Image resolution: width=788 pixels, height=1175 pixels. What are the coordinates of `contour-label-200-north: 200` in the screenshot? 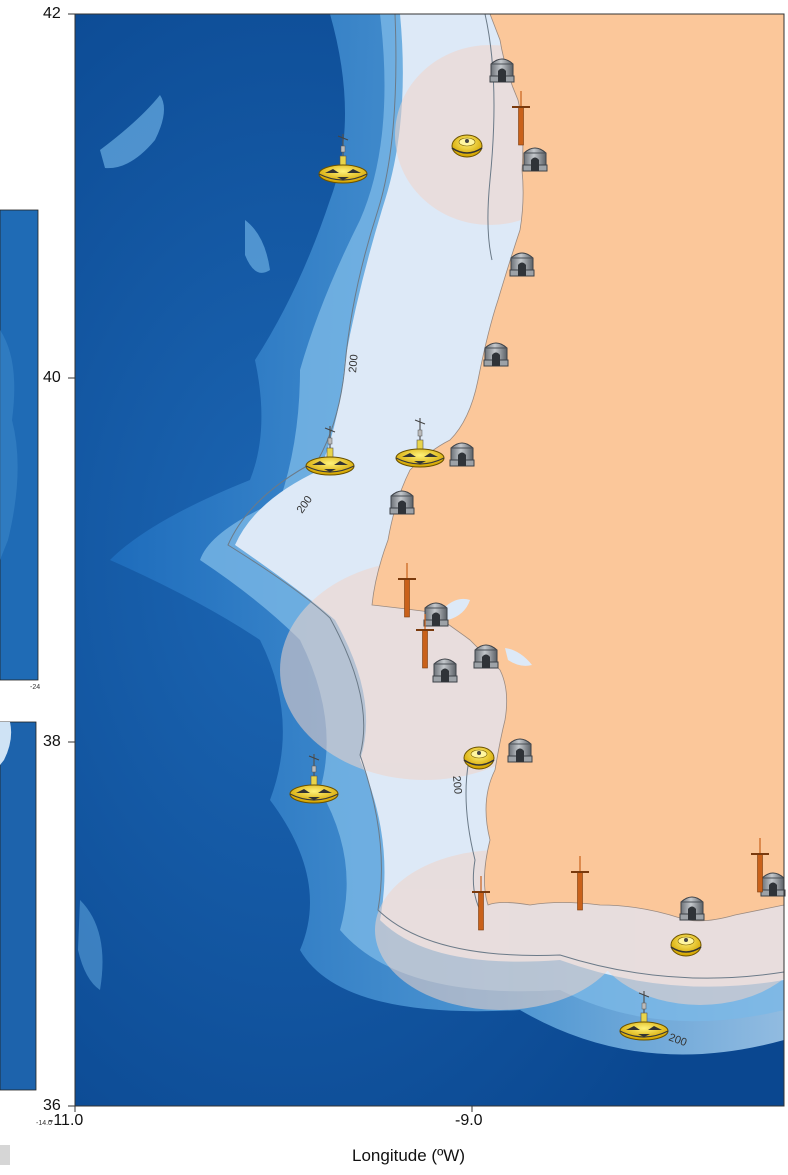 It's located at (354, 363).